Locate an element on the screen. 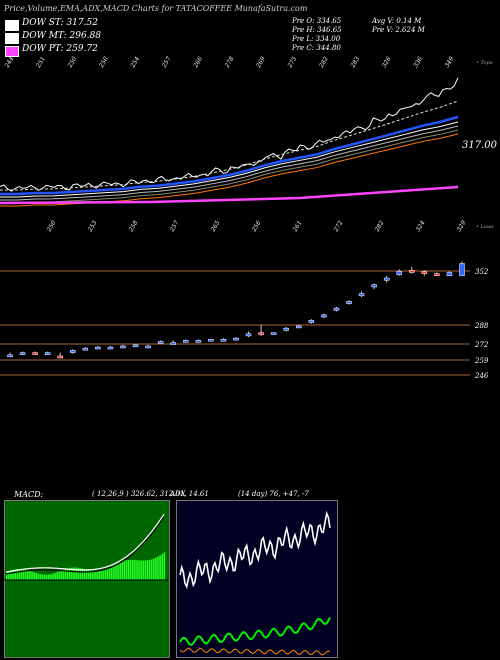 The height and width of the screenshot is (660, 500). lows-label: • Lows is located at coordinates (485, 227).